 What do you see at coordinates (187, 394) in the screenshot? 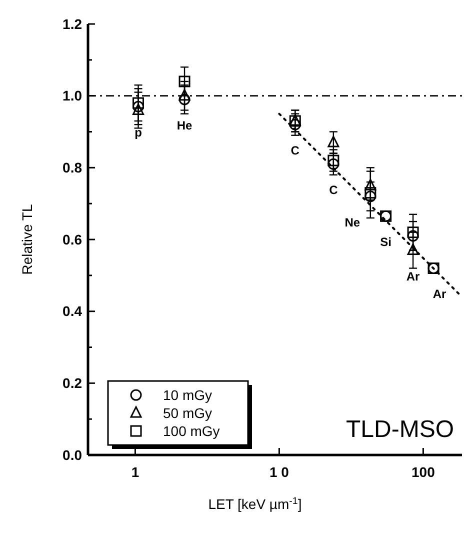
I see `legend-label: 10 mGy` at bounding box center [187, 394].